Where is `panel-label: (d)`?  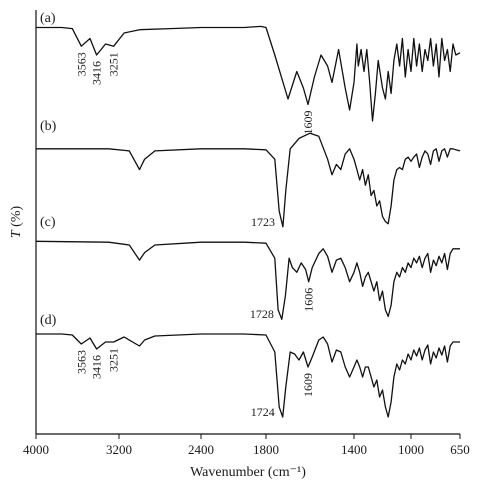 panel-label: (d) is located at coordinates (48, 320).